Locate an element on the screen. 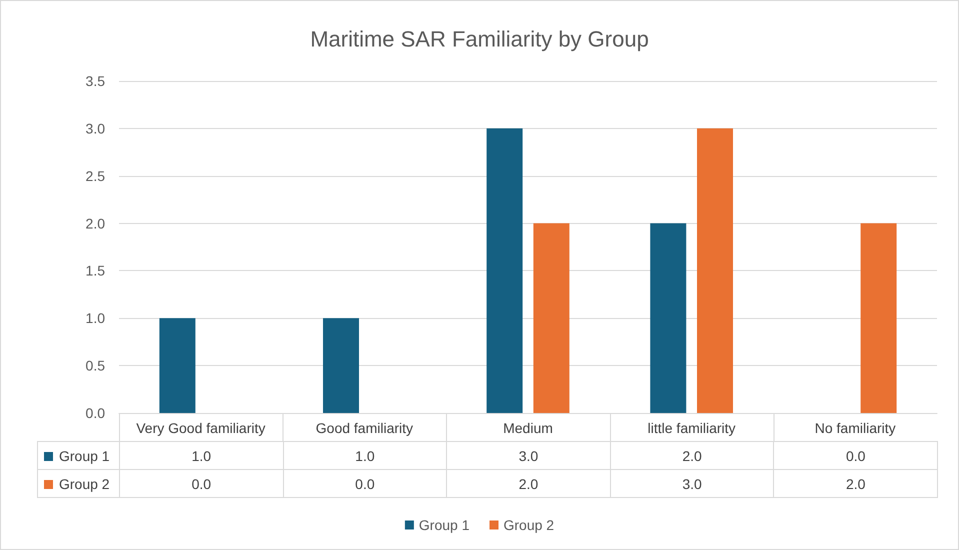 Image resolution: width=959 pixels, height=550 pixels. y-tick-label: 3.0 is located at coordinates (96, 128).